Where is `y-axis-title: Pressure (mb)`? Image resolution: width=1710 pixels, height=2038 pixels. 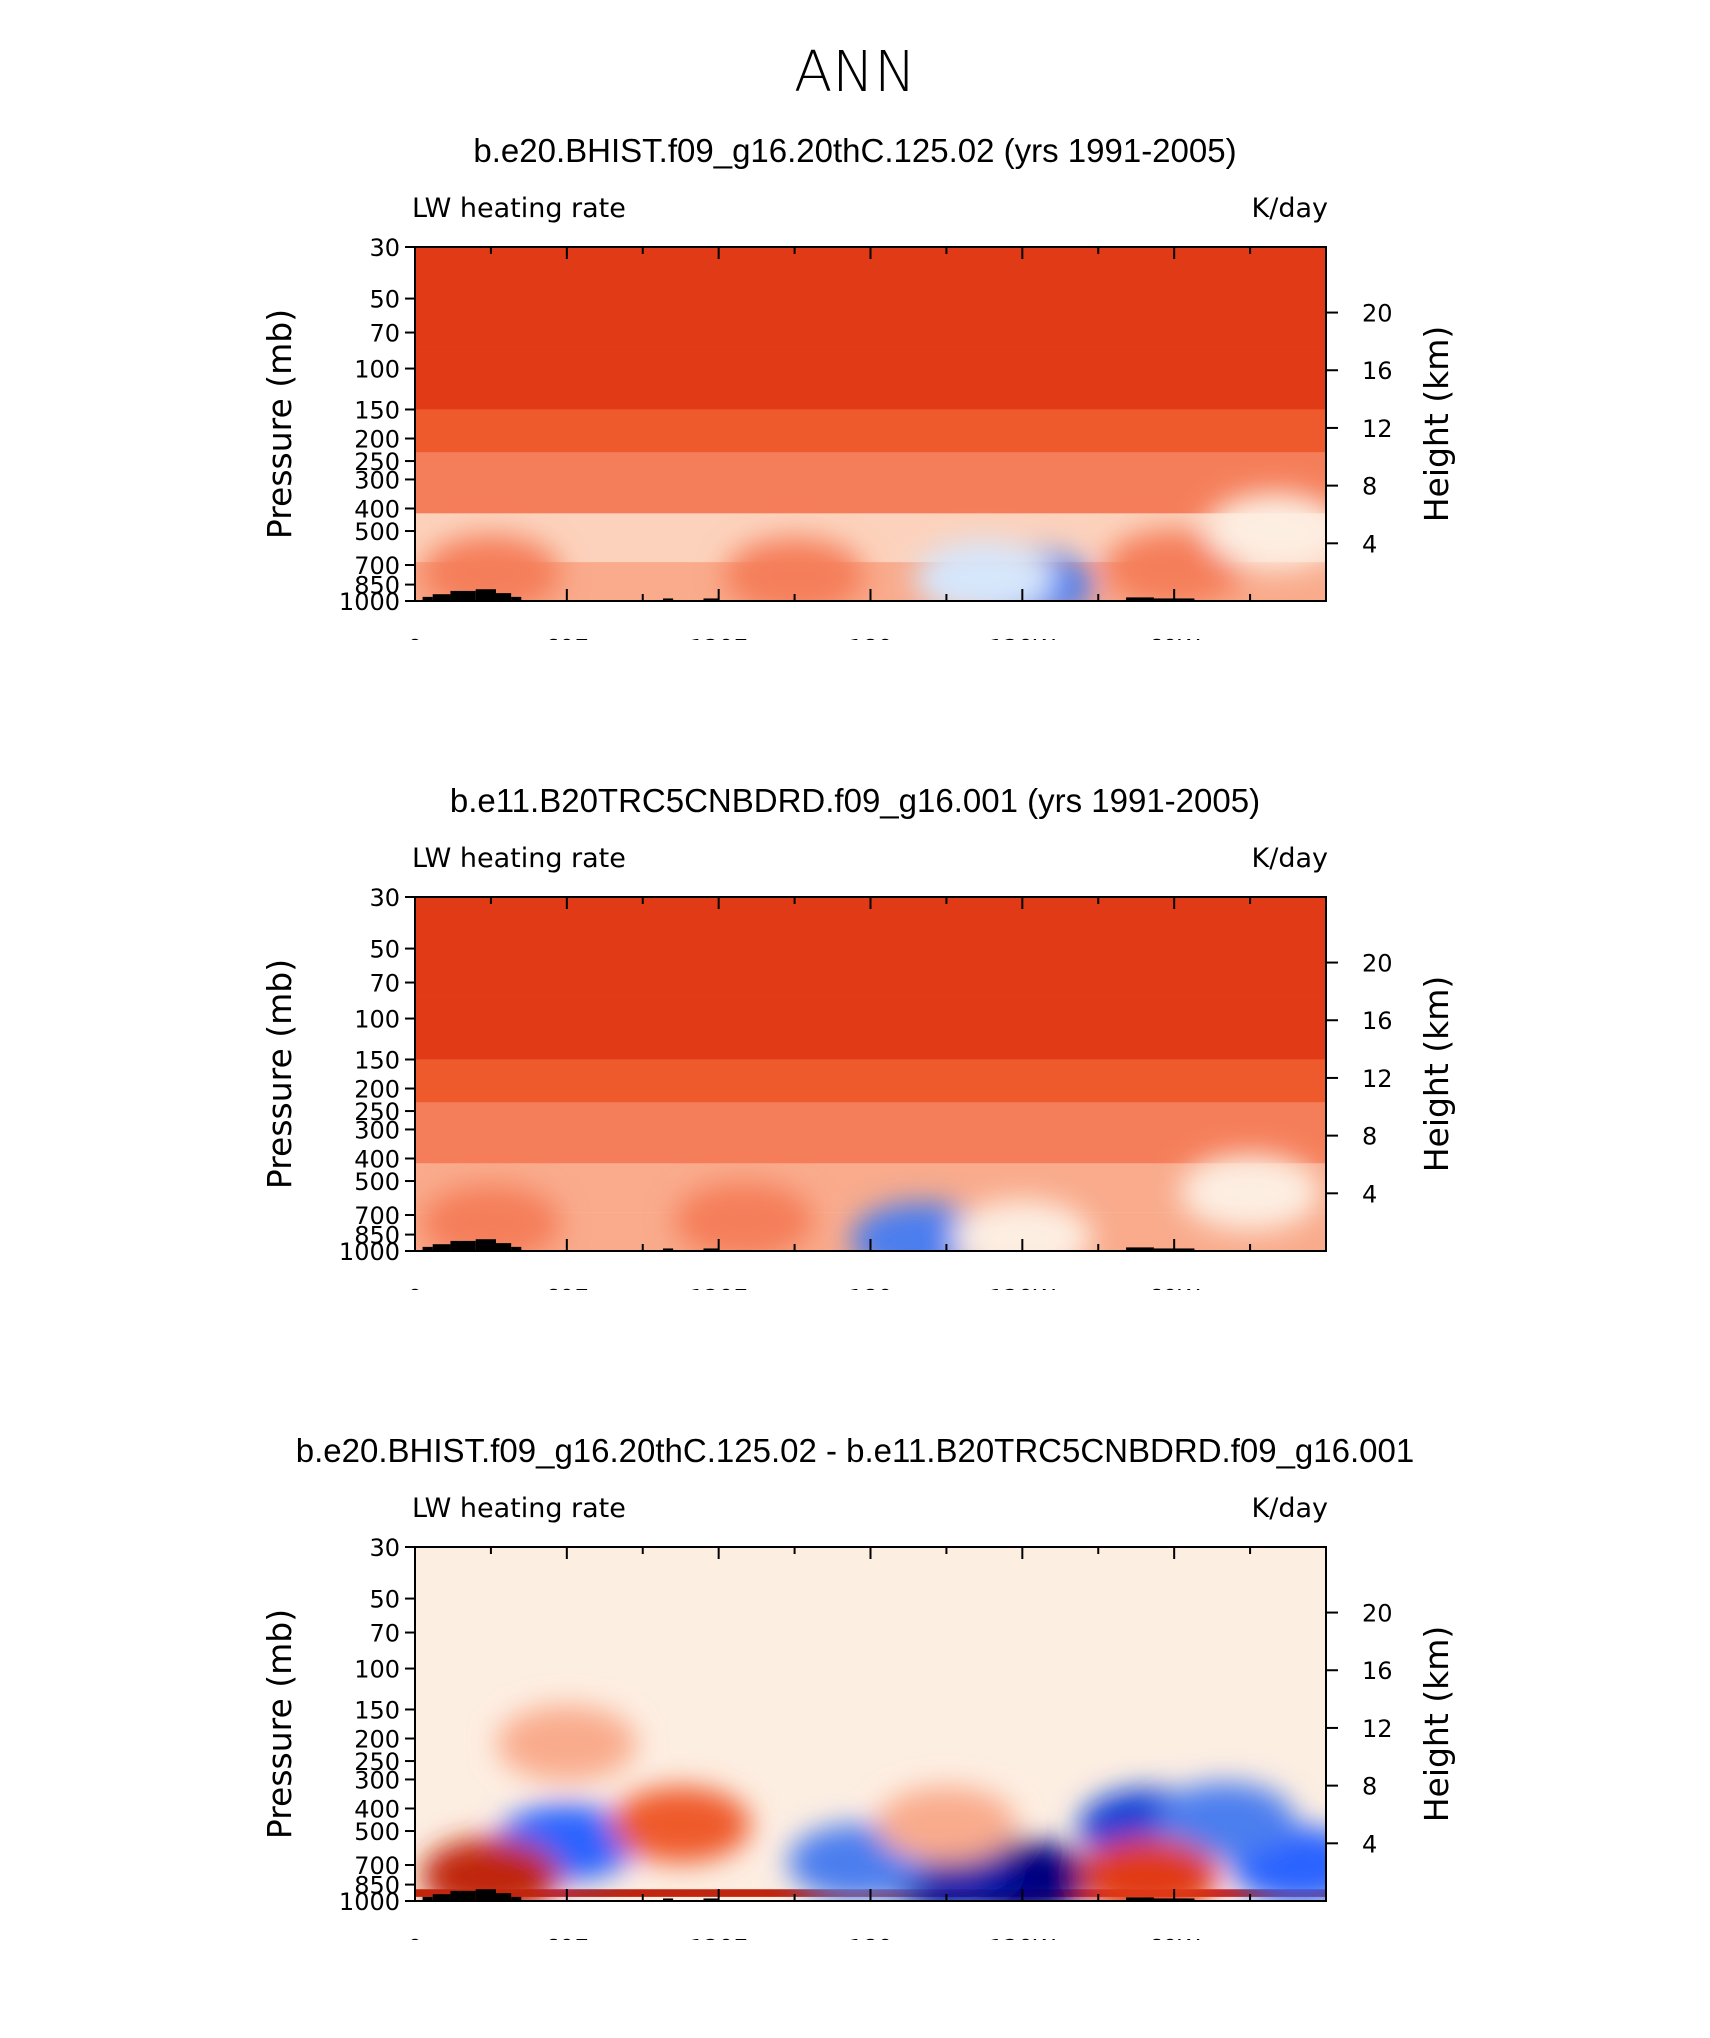
y-axis-title: Pressure (mb) is located at coordinates (279, 1724).